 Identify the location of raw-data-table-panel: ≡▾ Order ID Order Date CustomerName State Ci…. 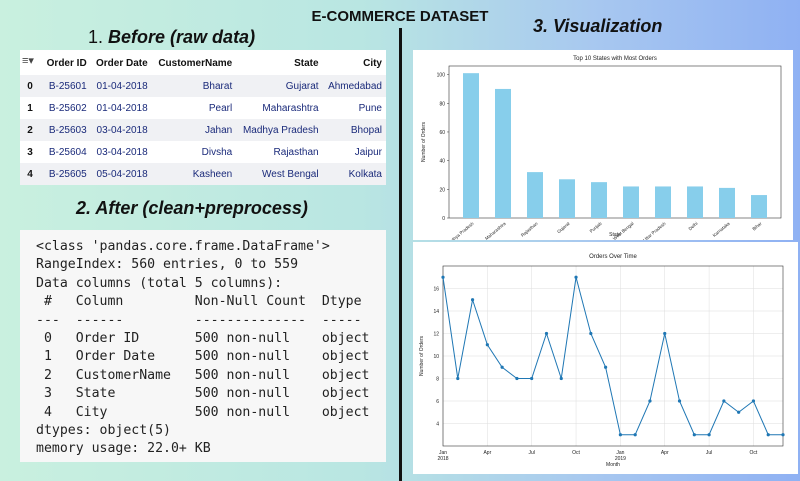
(203, 117).